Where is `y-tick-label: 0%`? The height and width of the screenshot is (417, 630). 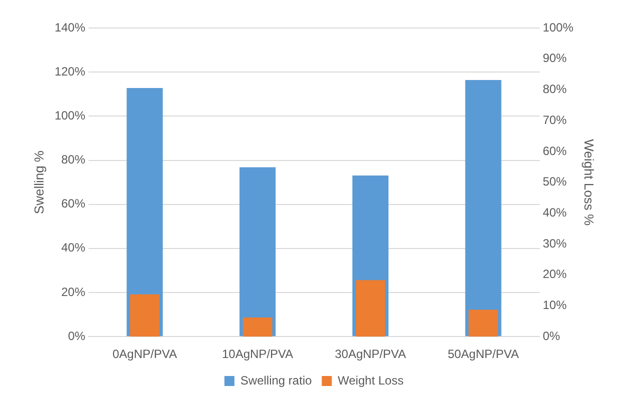
y-tick-label: 0% is located at coordinates (77, 335).